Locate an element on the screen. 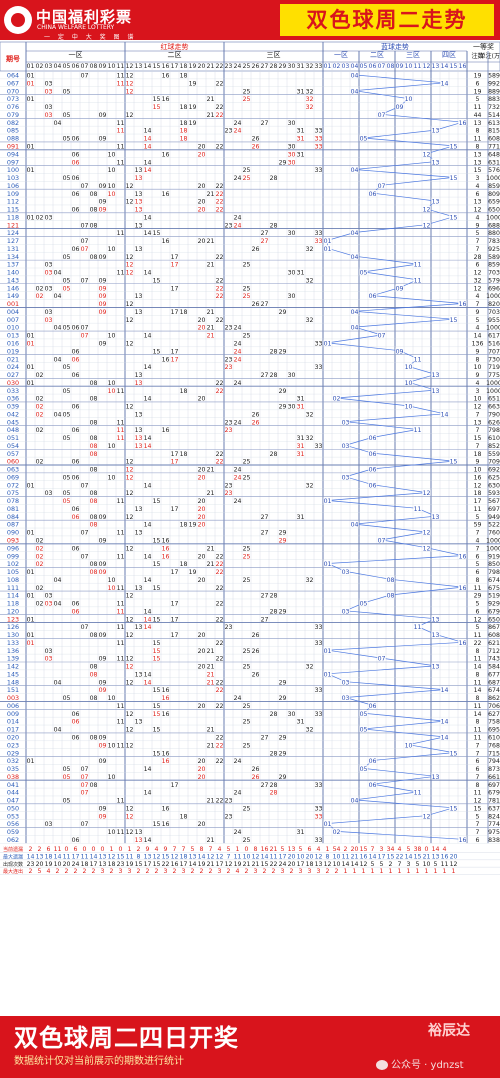  red-ball-number: 30 is located at coordinates (292, 296).